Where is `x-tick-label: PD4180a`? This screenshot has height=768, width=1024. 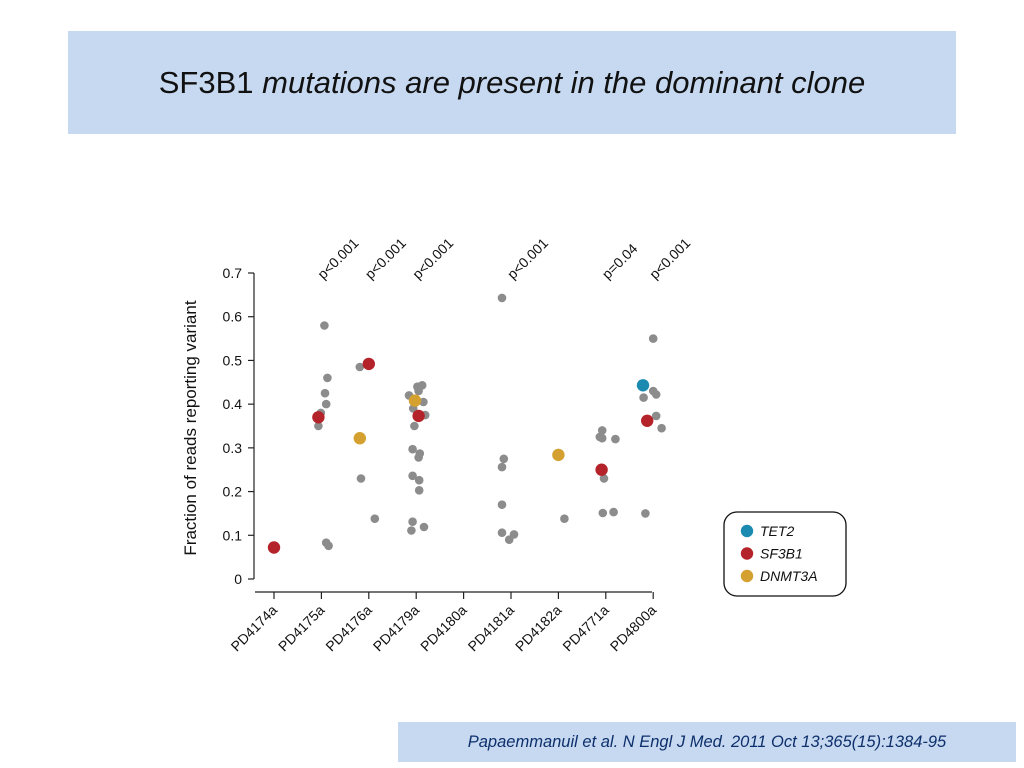
x-tick-label: PD4180a is located at coordinates (443, 628).